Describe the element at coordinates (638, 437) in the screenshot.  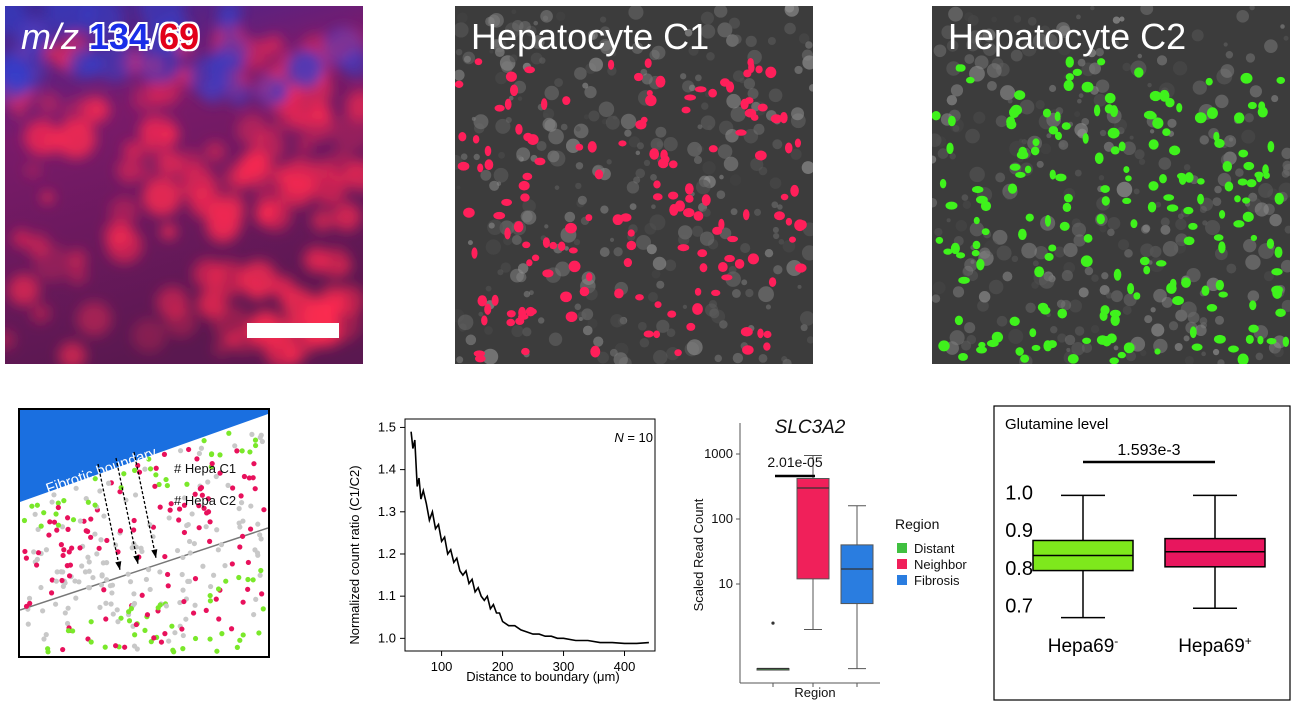
I see `annotation-value: = 10` at that location.